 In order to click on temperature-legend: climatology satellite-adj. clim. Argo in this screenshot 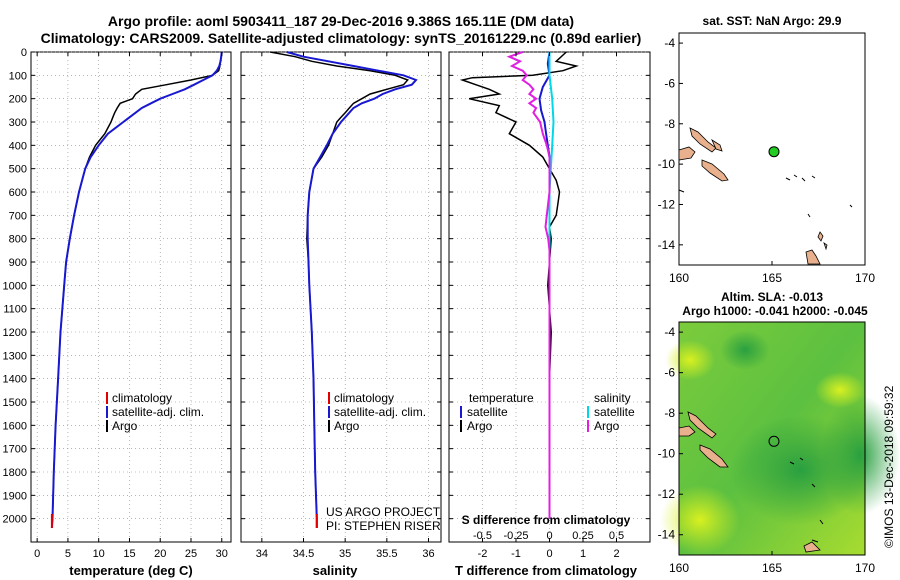, I will do `click(155, 412)`.